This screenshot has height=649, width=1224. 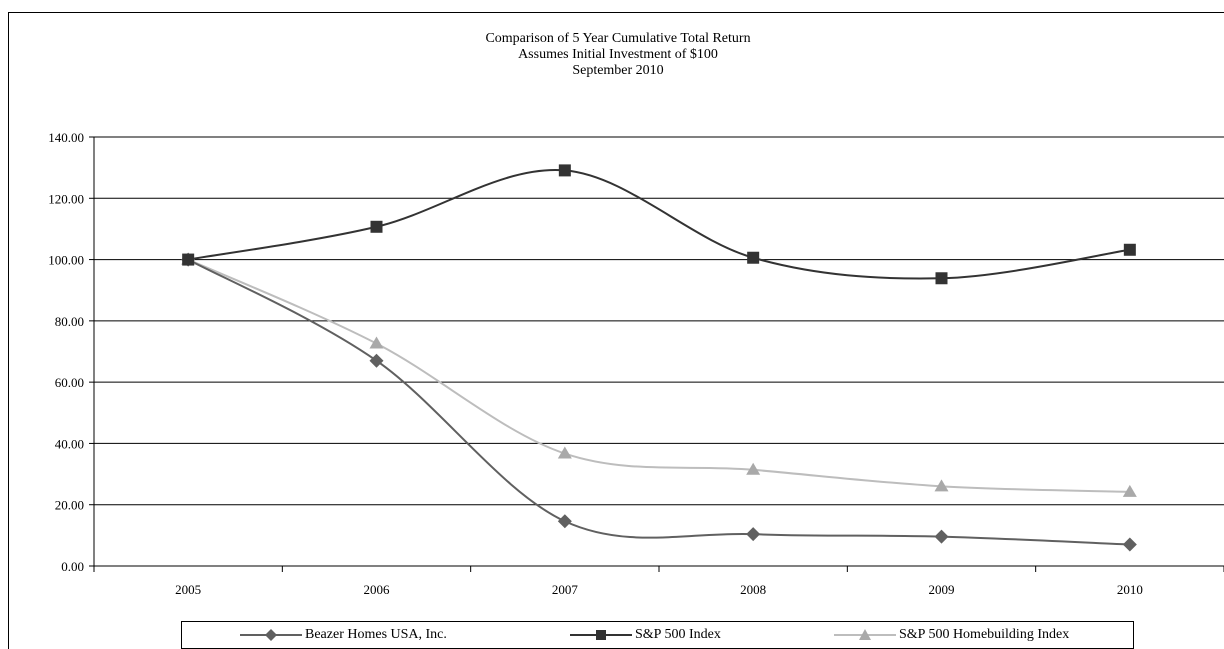 What do you see at coordinates (678, 634) in the screenshot?
I see `legend-label-sp500: S&P 500 Index` at bounding box center [678, 634].